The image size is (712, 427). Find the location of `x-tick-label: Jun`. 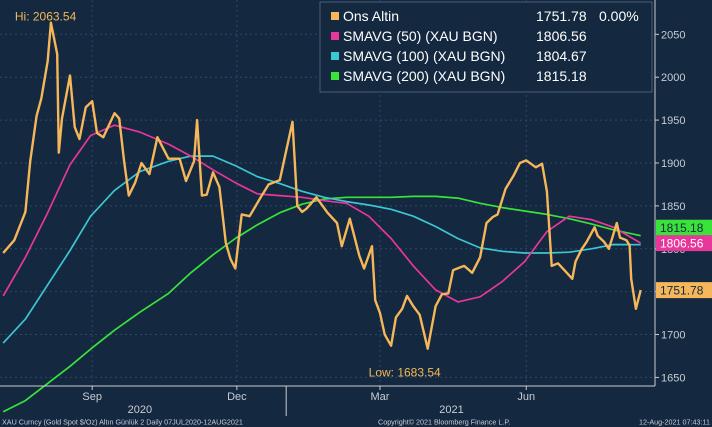

x-tick-label: Jun is located at coordinates (526, 397).